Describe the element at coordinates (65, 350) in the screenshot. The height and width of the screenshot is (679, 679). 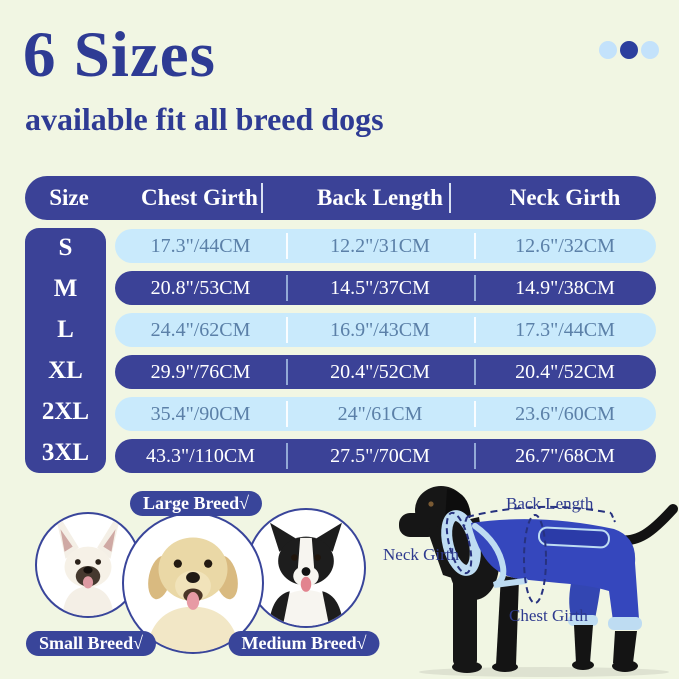
I see `size-column: S M L XL 2XL 3XL` at that location.